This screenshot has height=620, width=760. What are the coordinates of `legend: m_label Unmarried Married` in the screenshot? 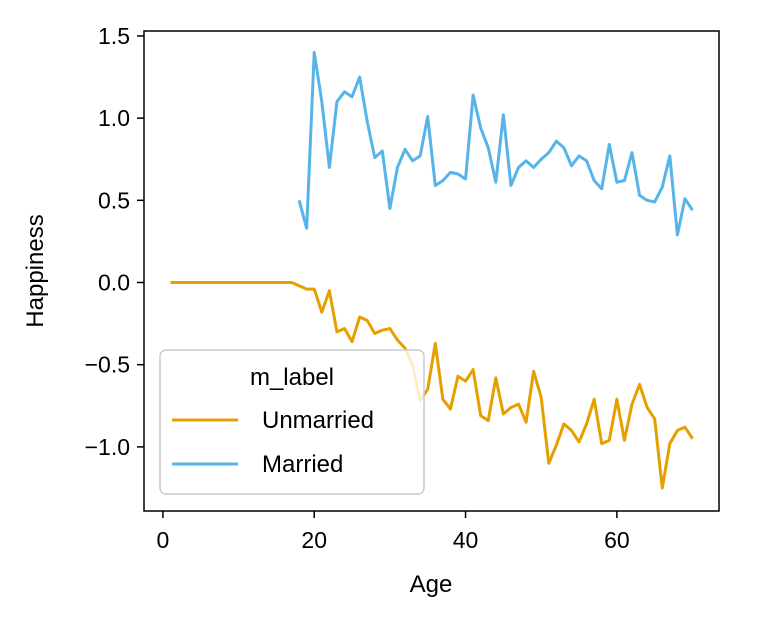 It's located at (292, 422).